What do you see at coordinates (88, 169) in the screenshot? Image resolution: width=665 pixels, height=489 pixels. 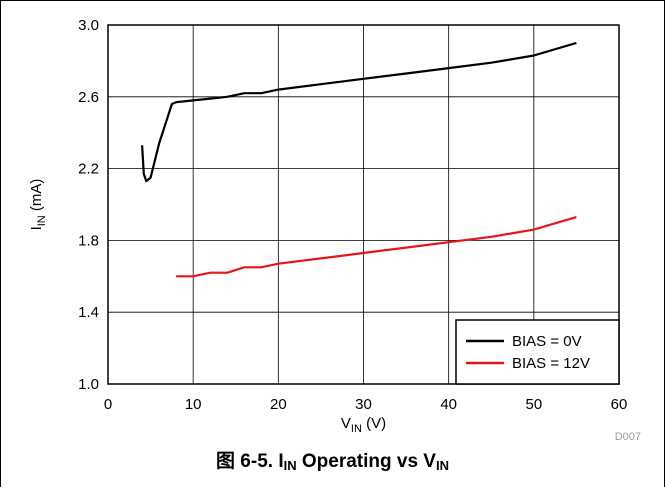 I see `y-tick-label: 2.2` at bounding box center [88, 169].